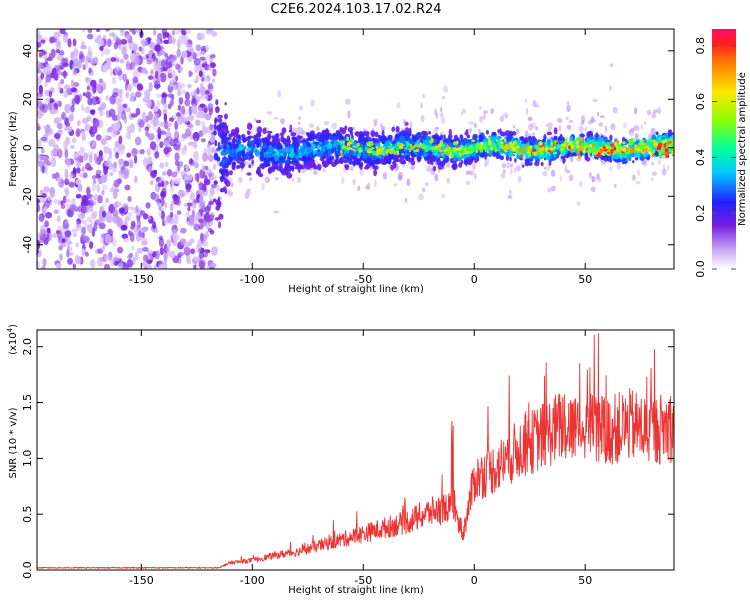 This screenshot has height=600, width=750. I want to click on spectrogram-y-tick-label: 0, so click(27, 147).